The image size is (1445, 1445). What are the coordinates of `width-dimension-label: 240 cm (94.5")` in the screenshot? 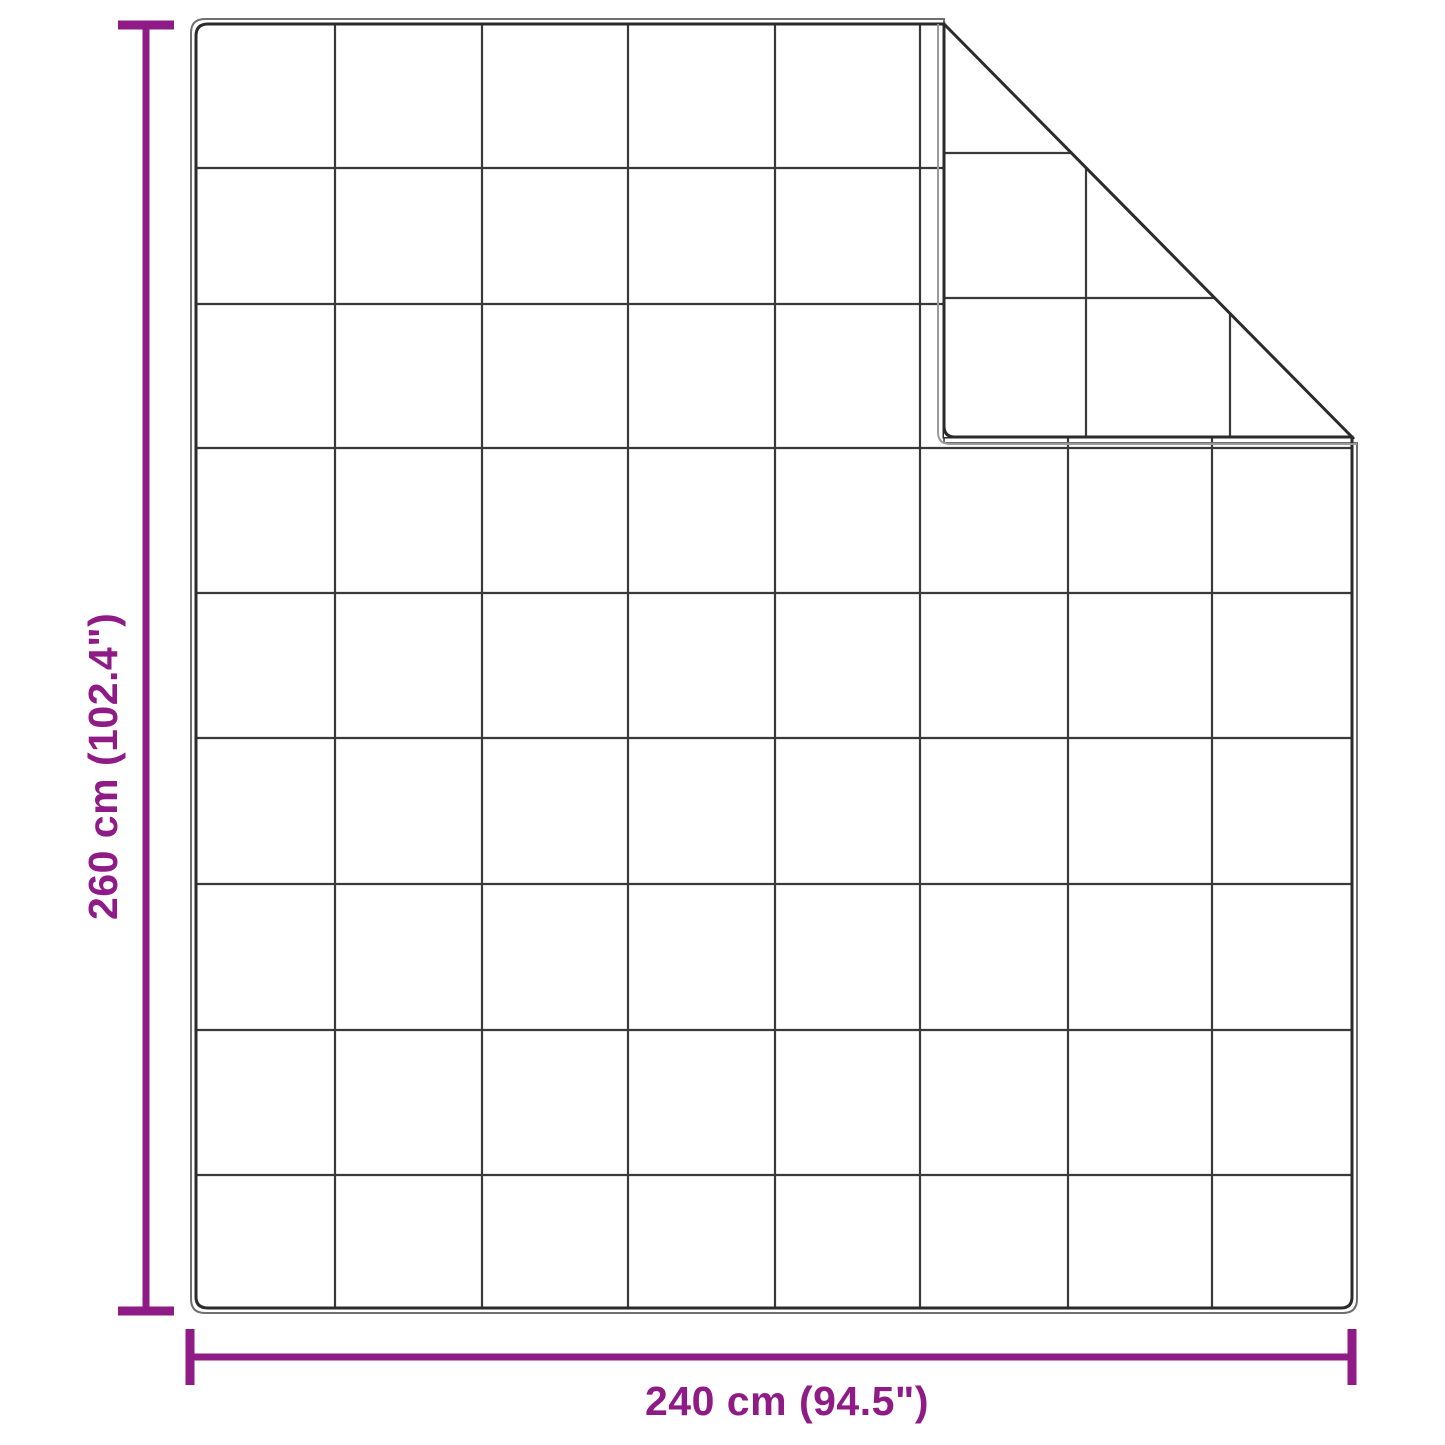 It's located at (787, 1401).